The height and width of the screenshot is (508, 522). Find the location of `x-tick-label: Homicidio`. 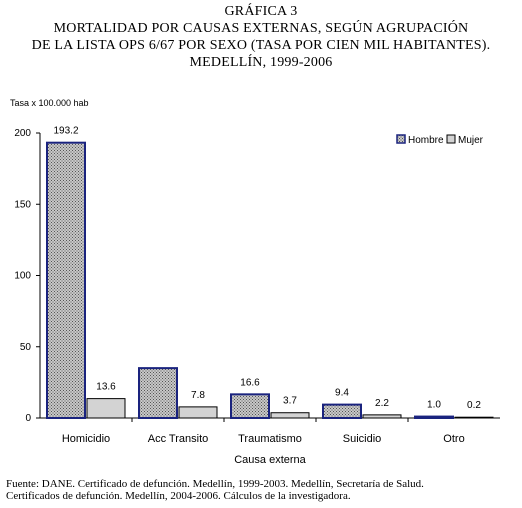

x-tick-label: Homicidio is located at coordinates (86, 439).